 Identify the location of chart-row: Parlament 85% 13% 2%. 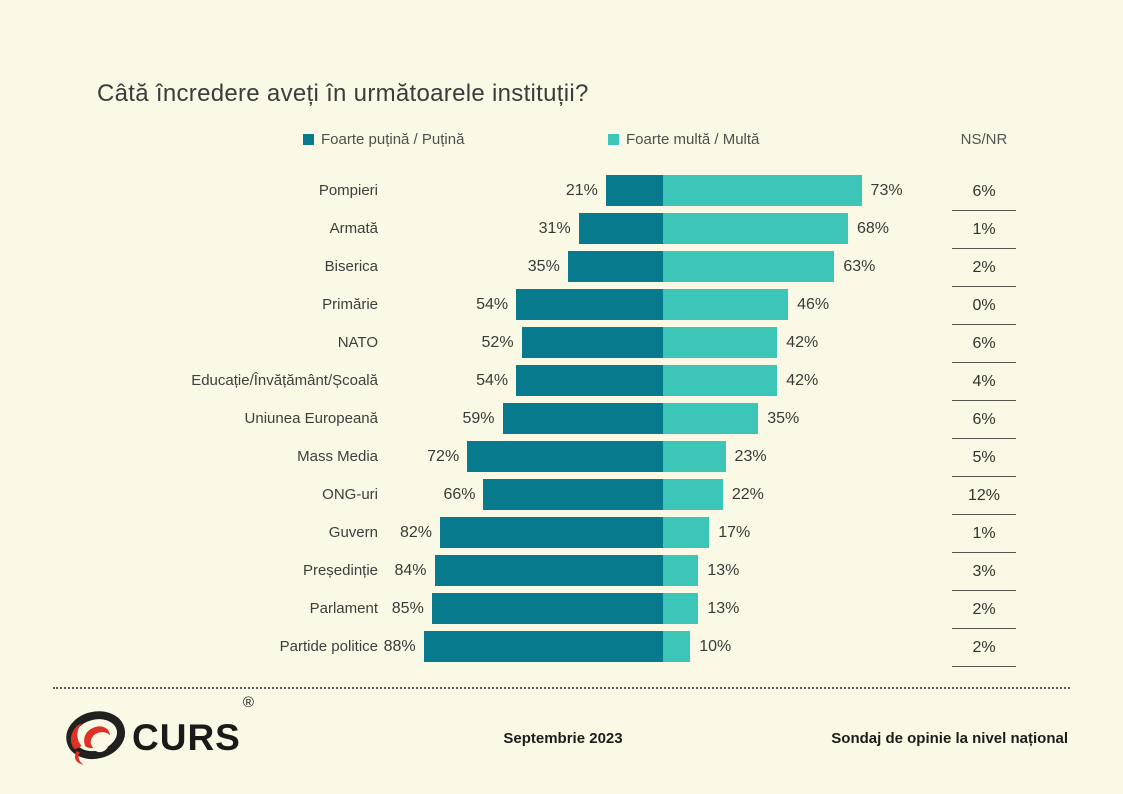
(561, 611).